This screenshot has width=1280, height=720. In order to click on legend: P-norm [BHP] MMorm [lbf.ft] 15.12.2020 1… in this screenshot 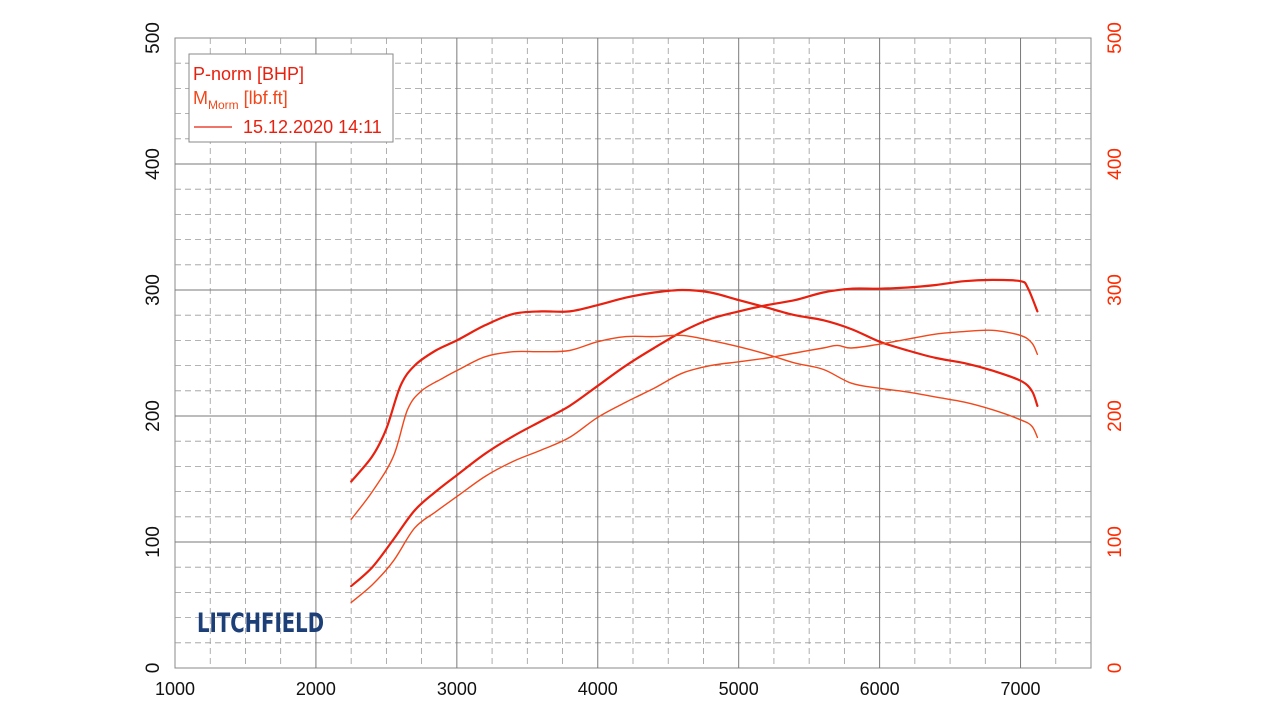, I will do `click(291, 98)`.